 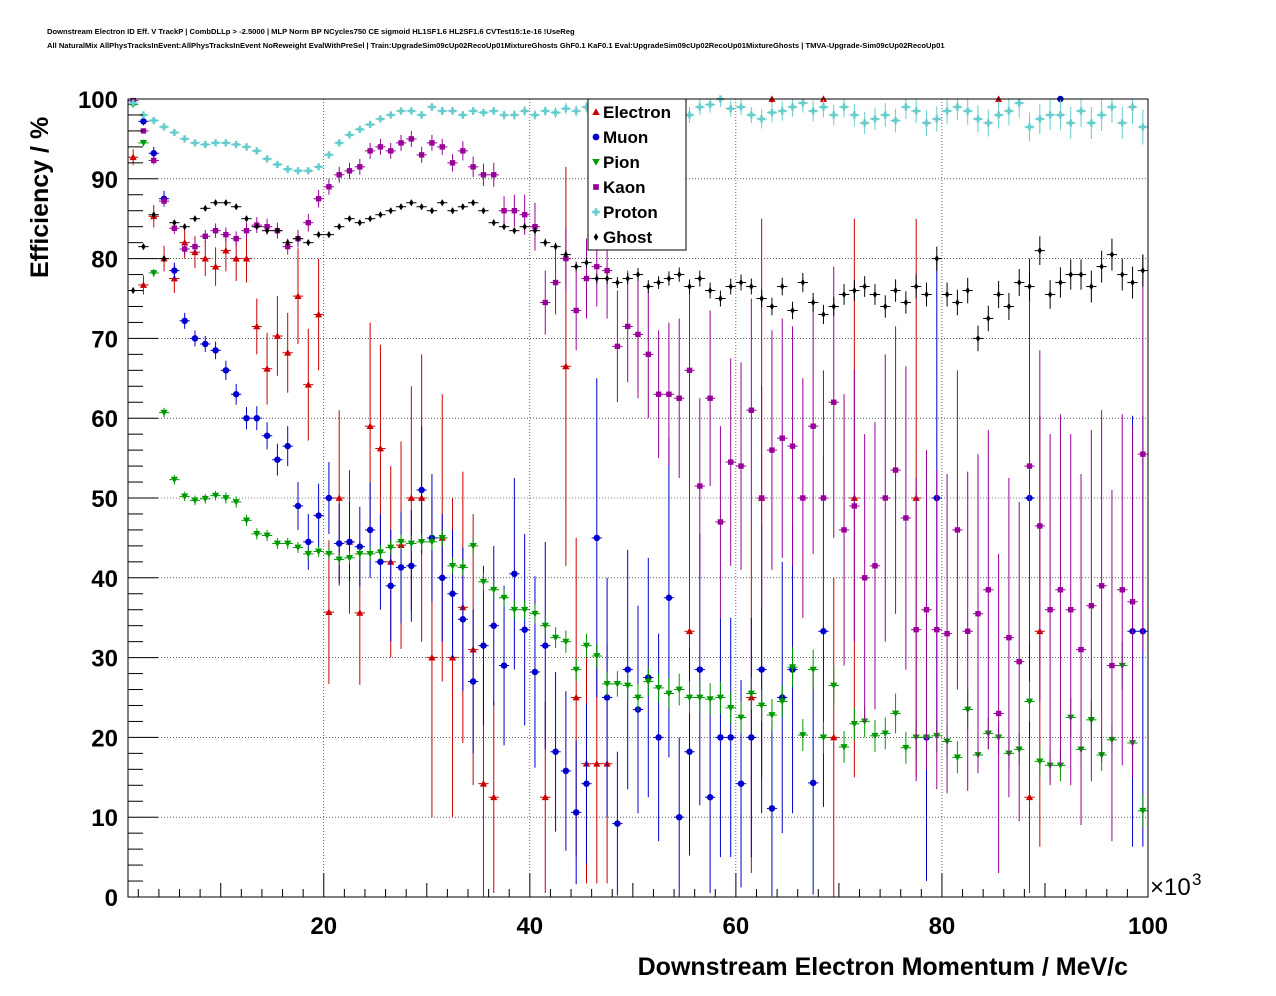 I want to click on legend-label-pion: Pion, so click(x=621, y=162).